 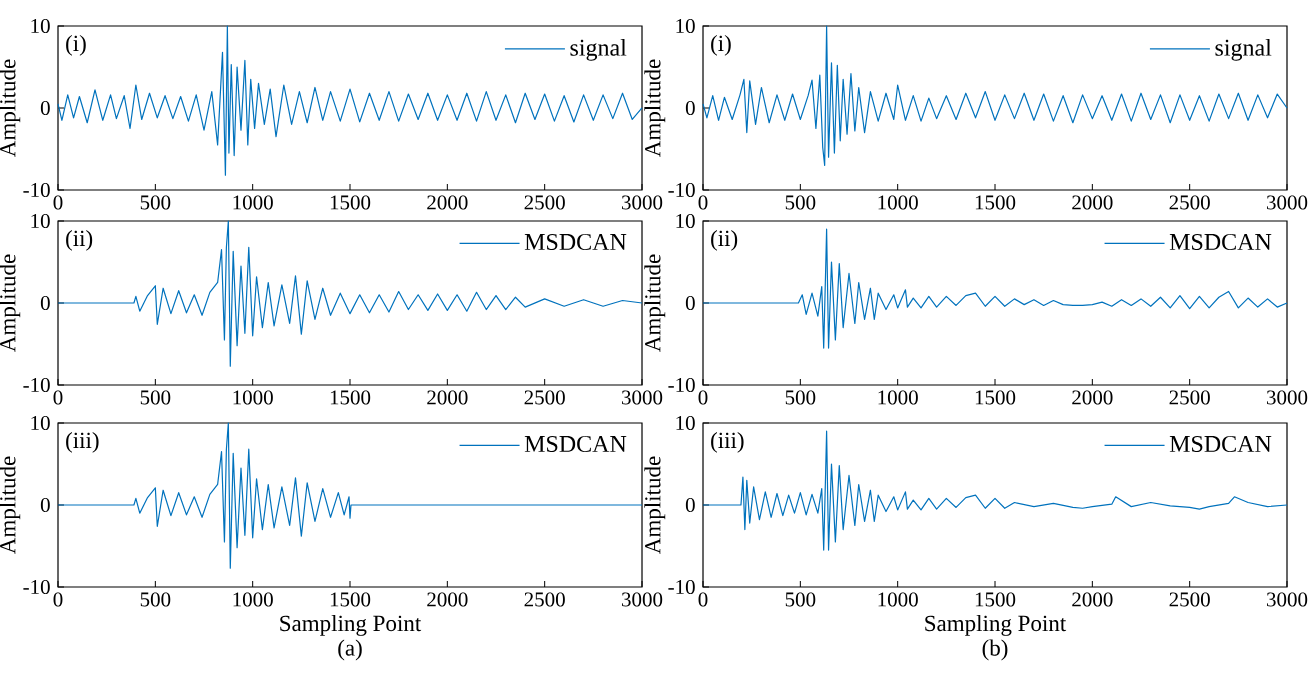 What do you see at coordinates (995, 650) in the screenshot?
I see `text: (b)` at bounding box center [995, 650].